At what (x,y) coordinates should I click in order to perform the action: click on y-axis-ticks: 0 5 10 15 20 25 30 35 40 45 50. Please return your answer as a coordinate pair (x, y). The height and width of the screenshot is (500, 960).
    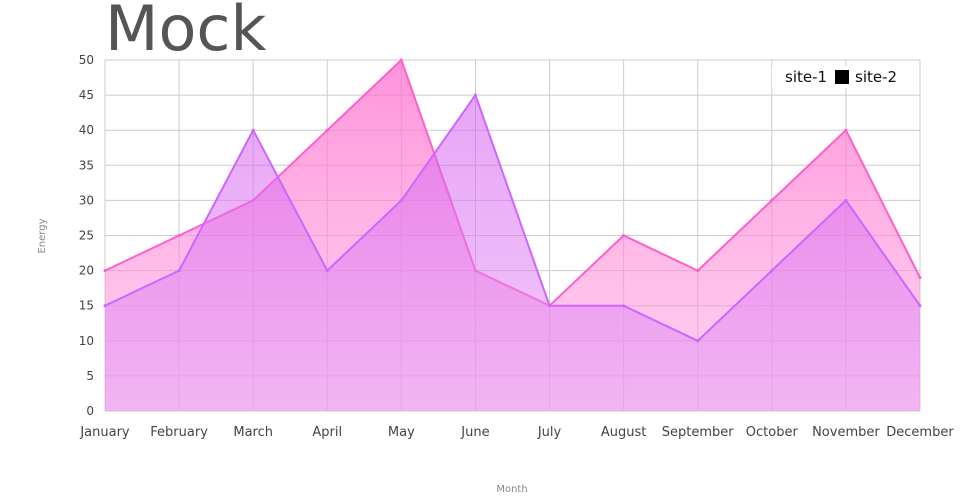
    Looking at the image, I should click on (86, 235).